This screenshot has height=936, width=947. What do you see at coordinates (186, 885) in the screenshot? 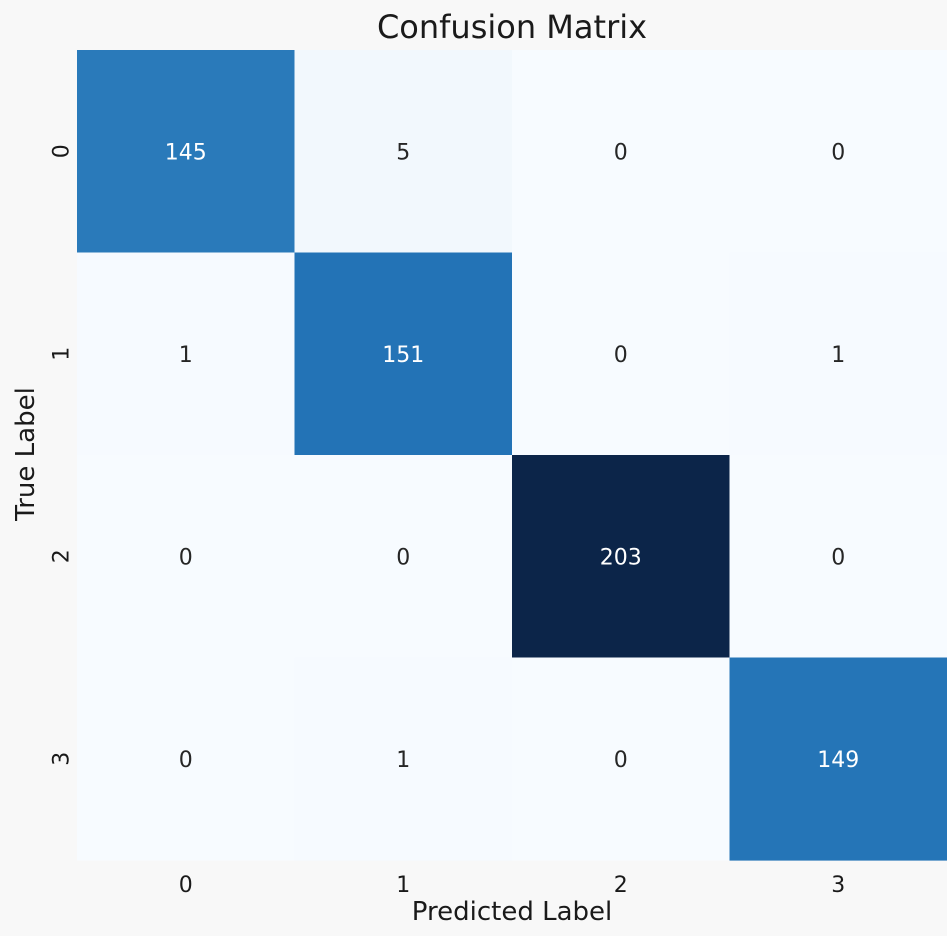
I see `x-tick-label: 0` at bounding box center [186, 885].